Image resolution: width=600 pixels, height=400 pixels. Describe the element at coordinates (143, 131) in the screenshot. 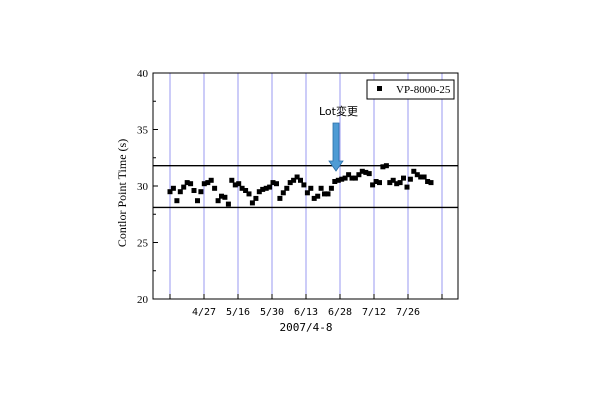

I see `y-tick-label: 35` at that location.